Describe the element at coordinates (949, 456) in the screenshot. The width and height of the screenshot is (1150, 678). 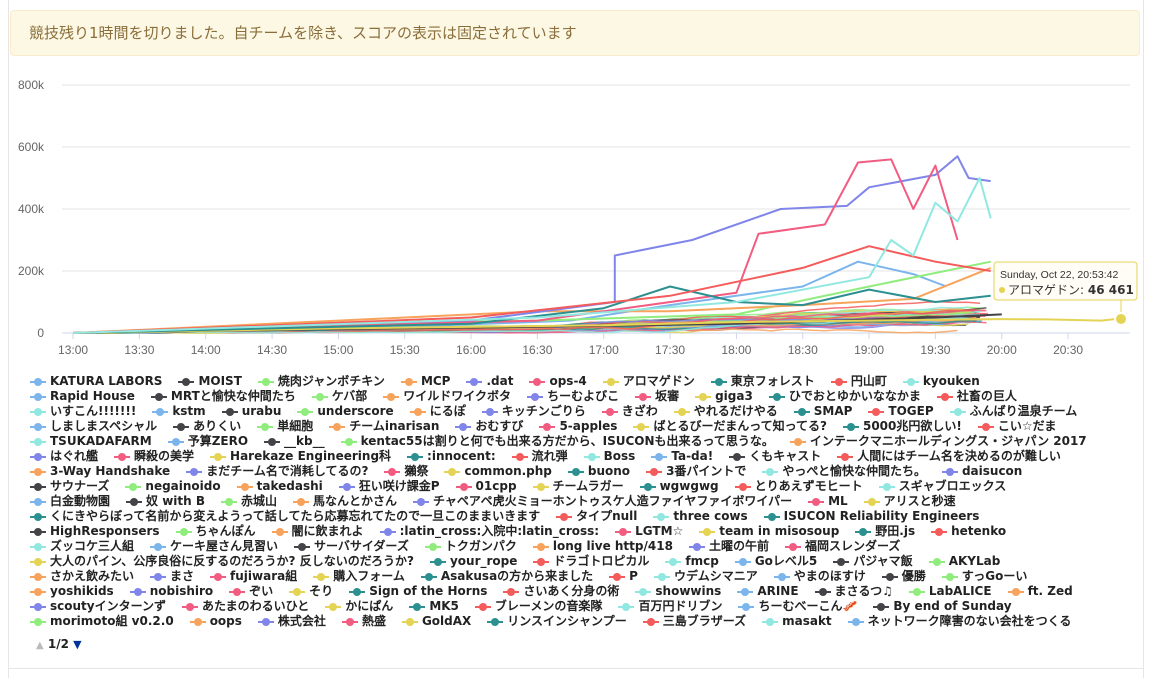
I see `legend-item: 人間にはチーム名を決めるのが難しい` at that location.